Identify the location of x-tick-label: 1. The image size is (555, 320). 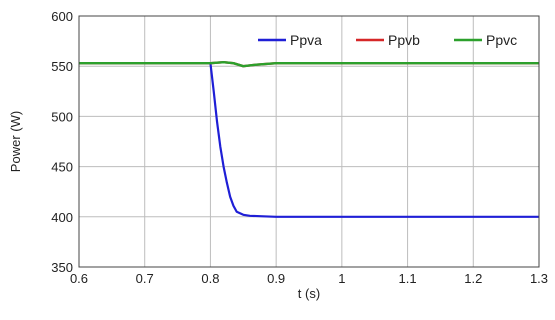
(341, 278).